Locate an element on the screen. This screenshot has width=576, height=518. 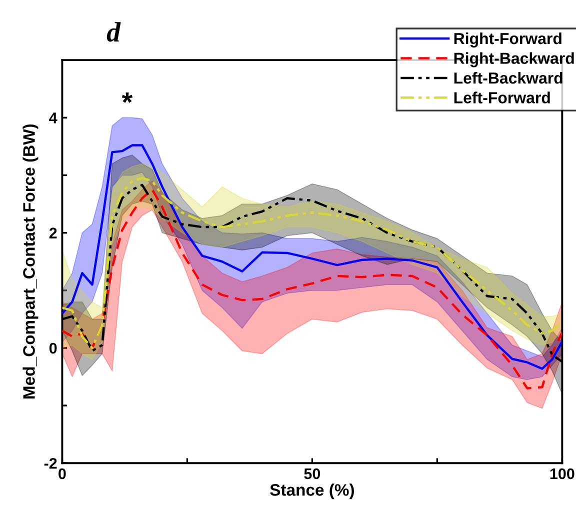
y-tick-label: 4 is located at coordinates (53, 118).